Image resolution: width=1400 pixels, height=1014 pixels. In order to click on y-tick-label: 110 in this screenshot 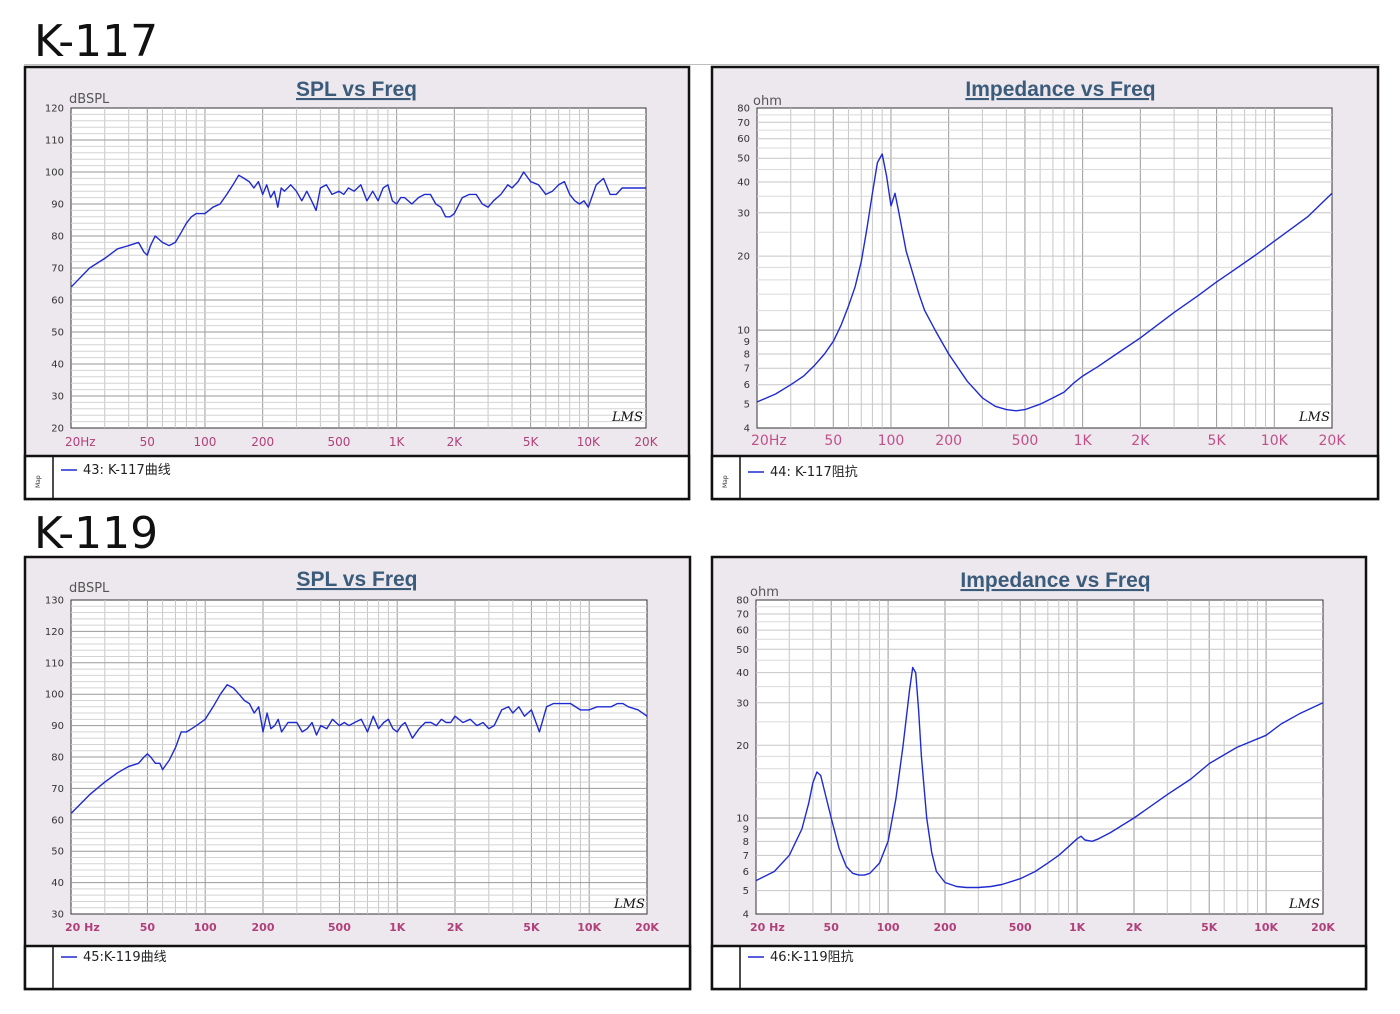, I will do `click(54, 663)`.